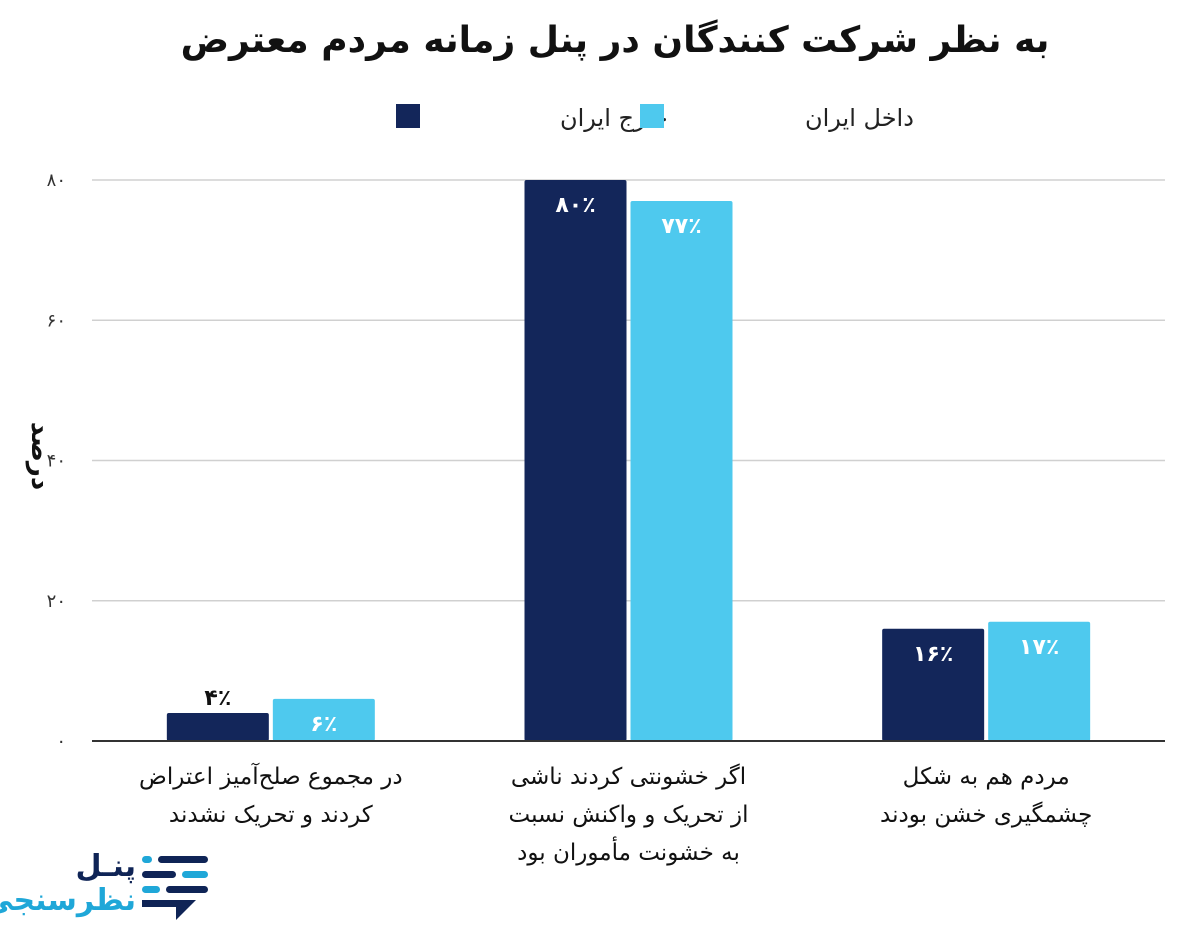 This screenshot has width=1200, height=946. I want to click on bar-label-series1-cat1: ۷۷٪, so click(681, 226).